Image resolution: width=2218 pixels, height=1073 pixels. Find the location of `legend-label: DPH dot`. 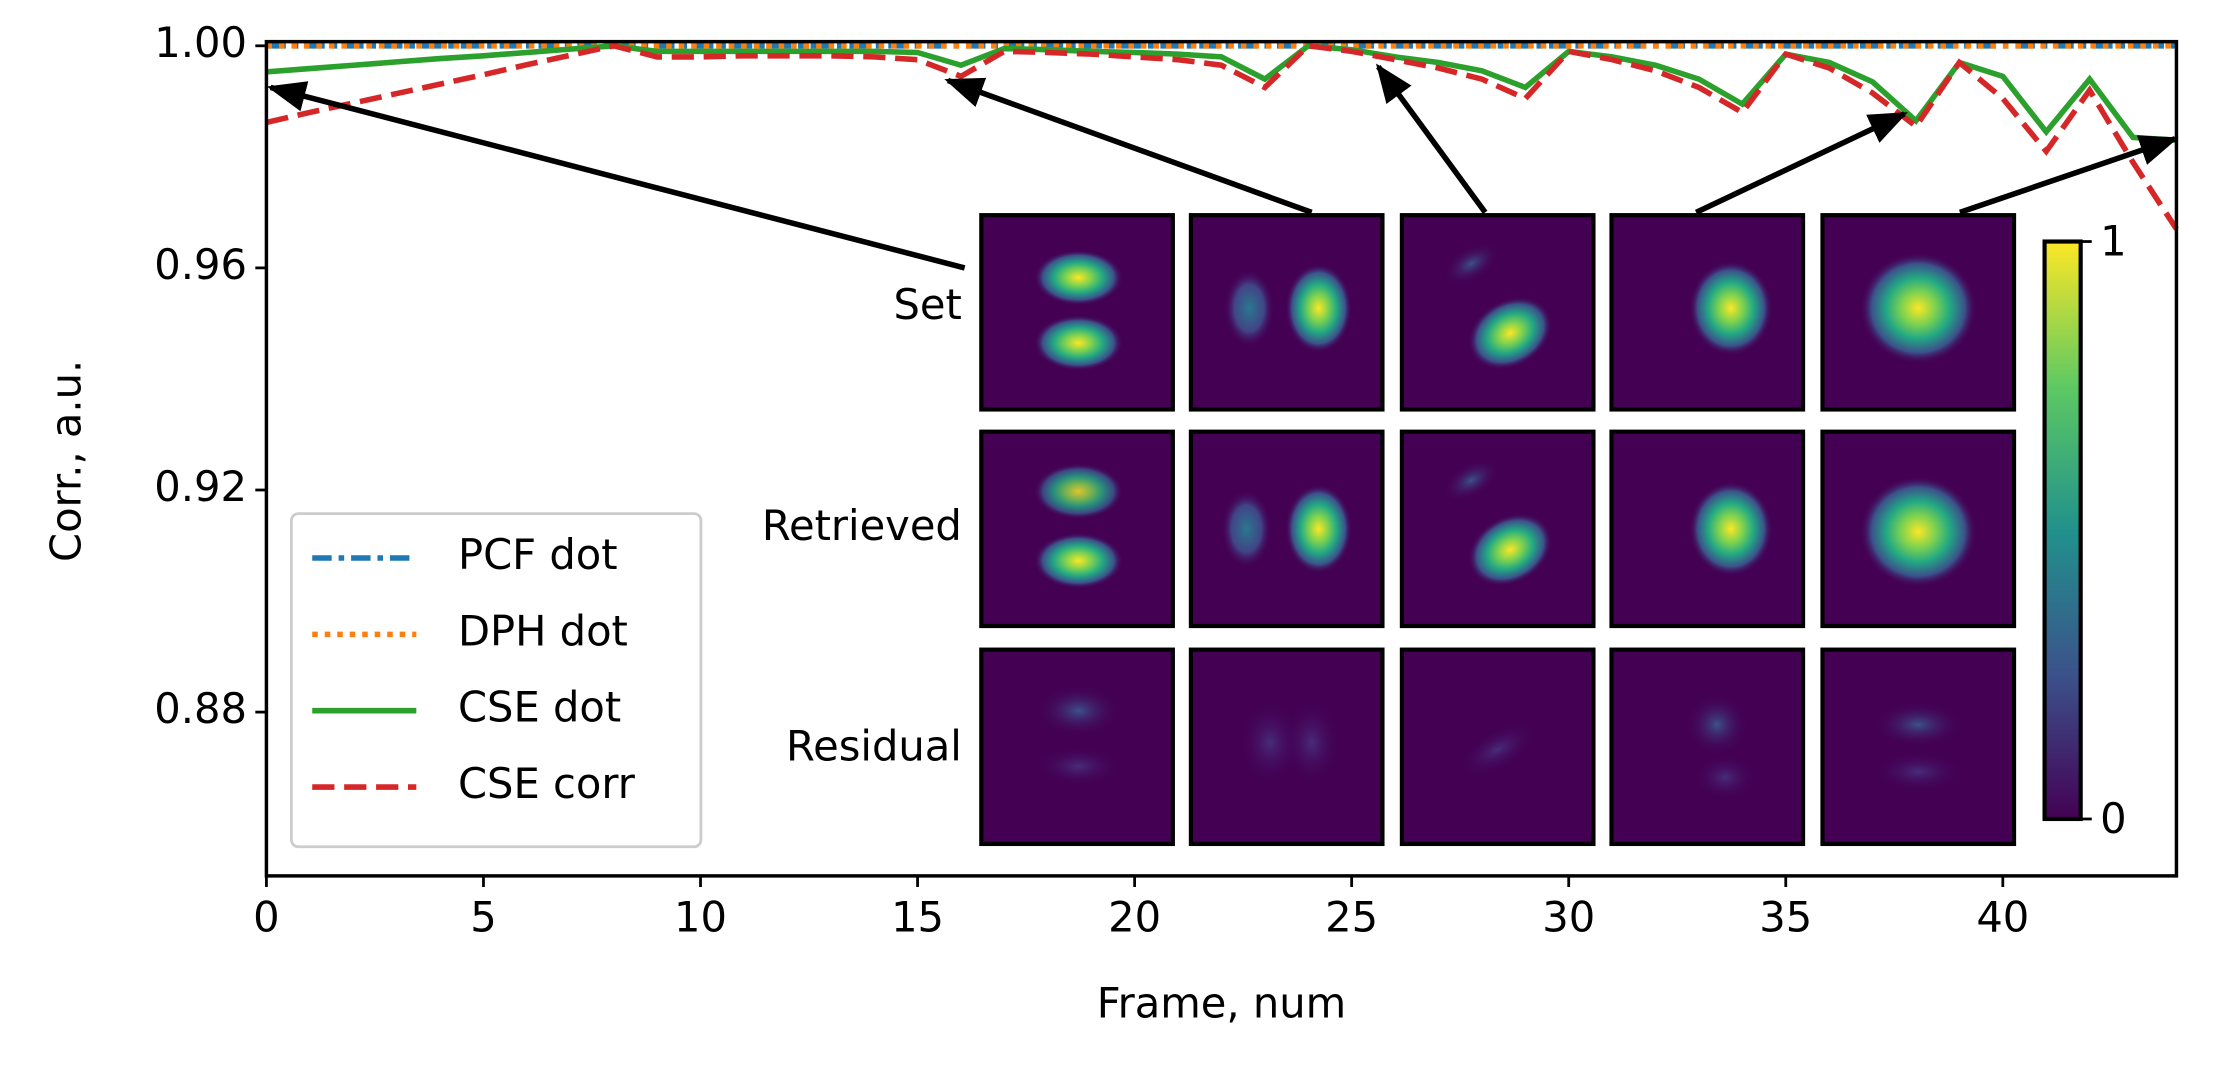

legend-label: DPH dot is located at coordinates (543, 630).